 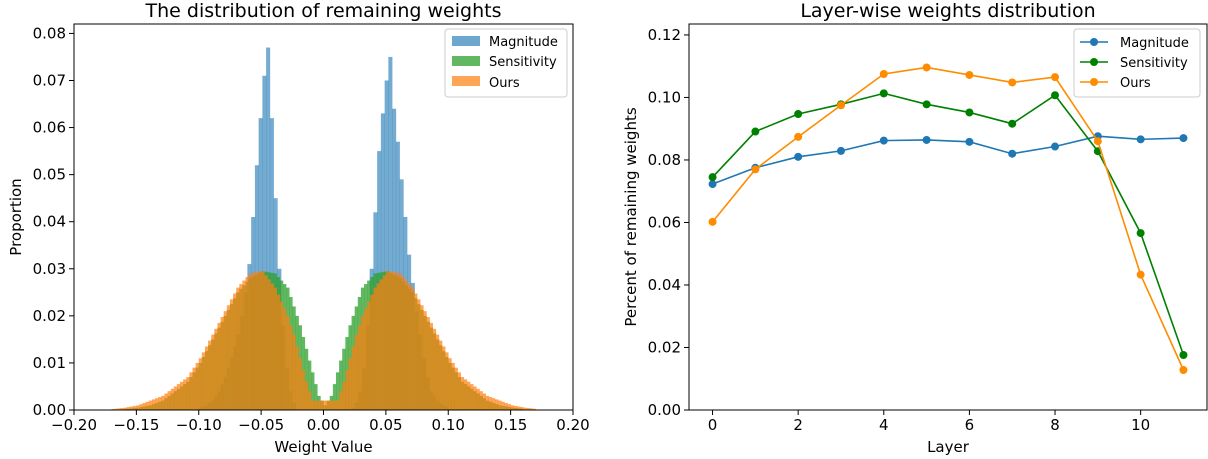 What do you see at coordinates (664, 35) in the screenshot?
I see `right-y-tick-label: 0.12` at bounding box center [664, 35].